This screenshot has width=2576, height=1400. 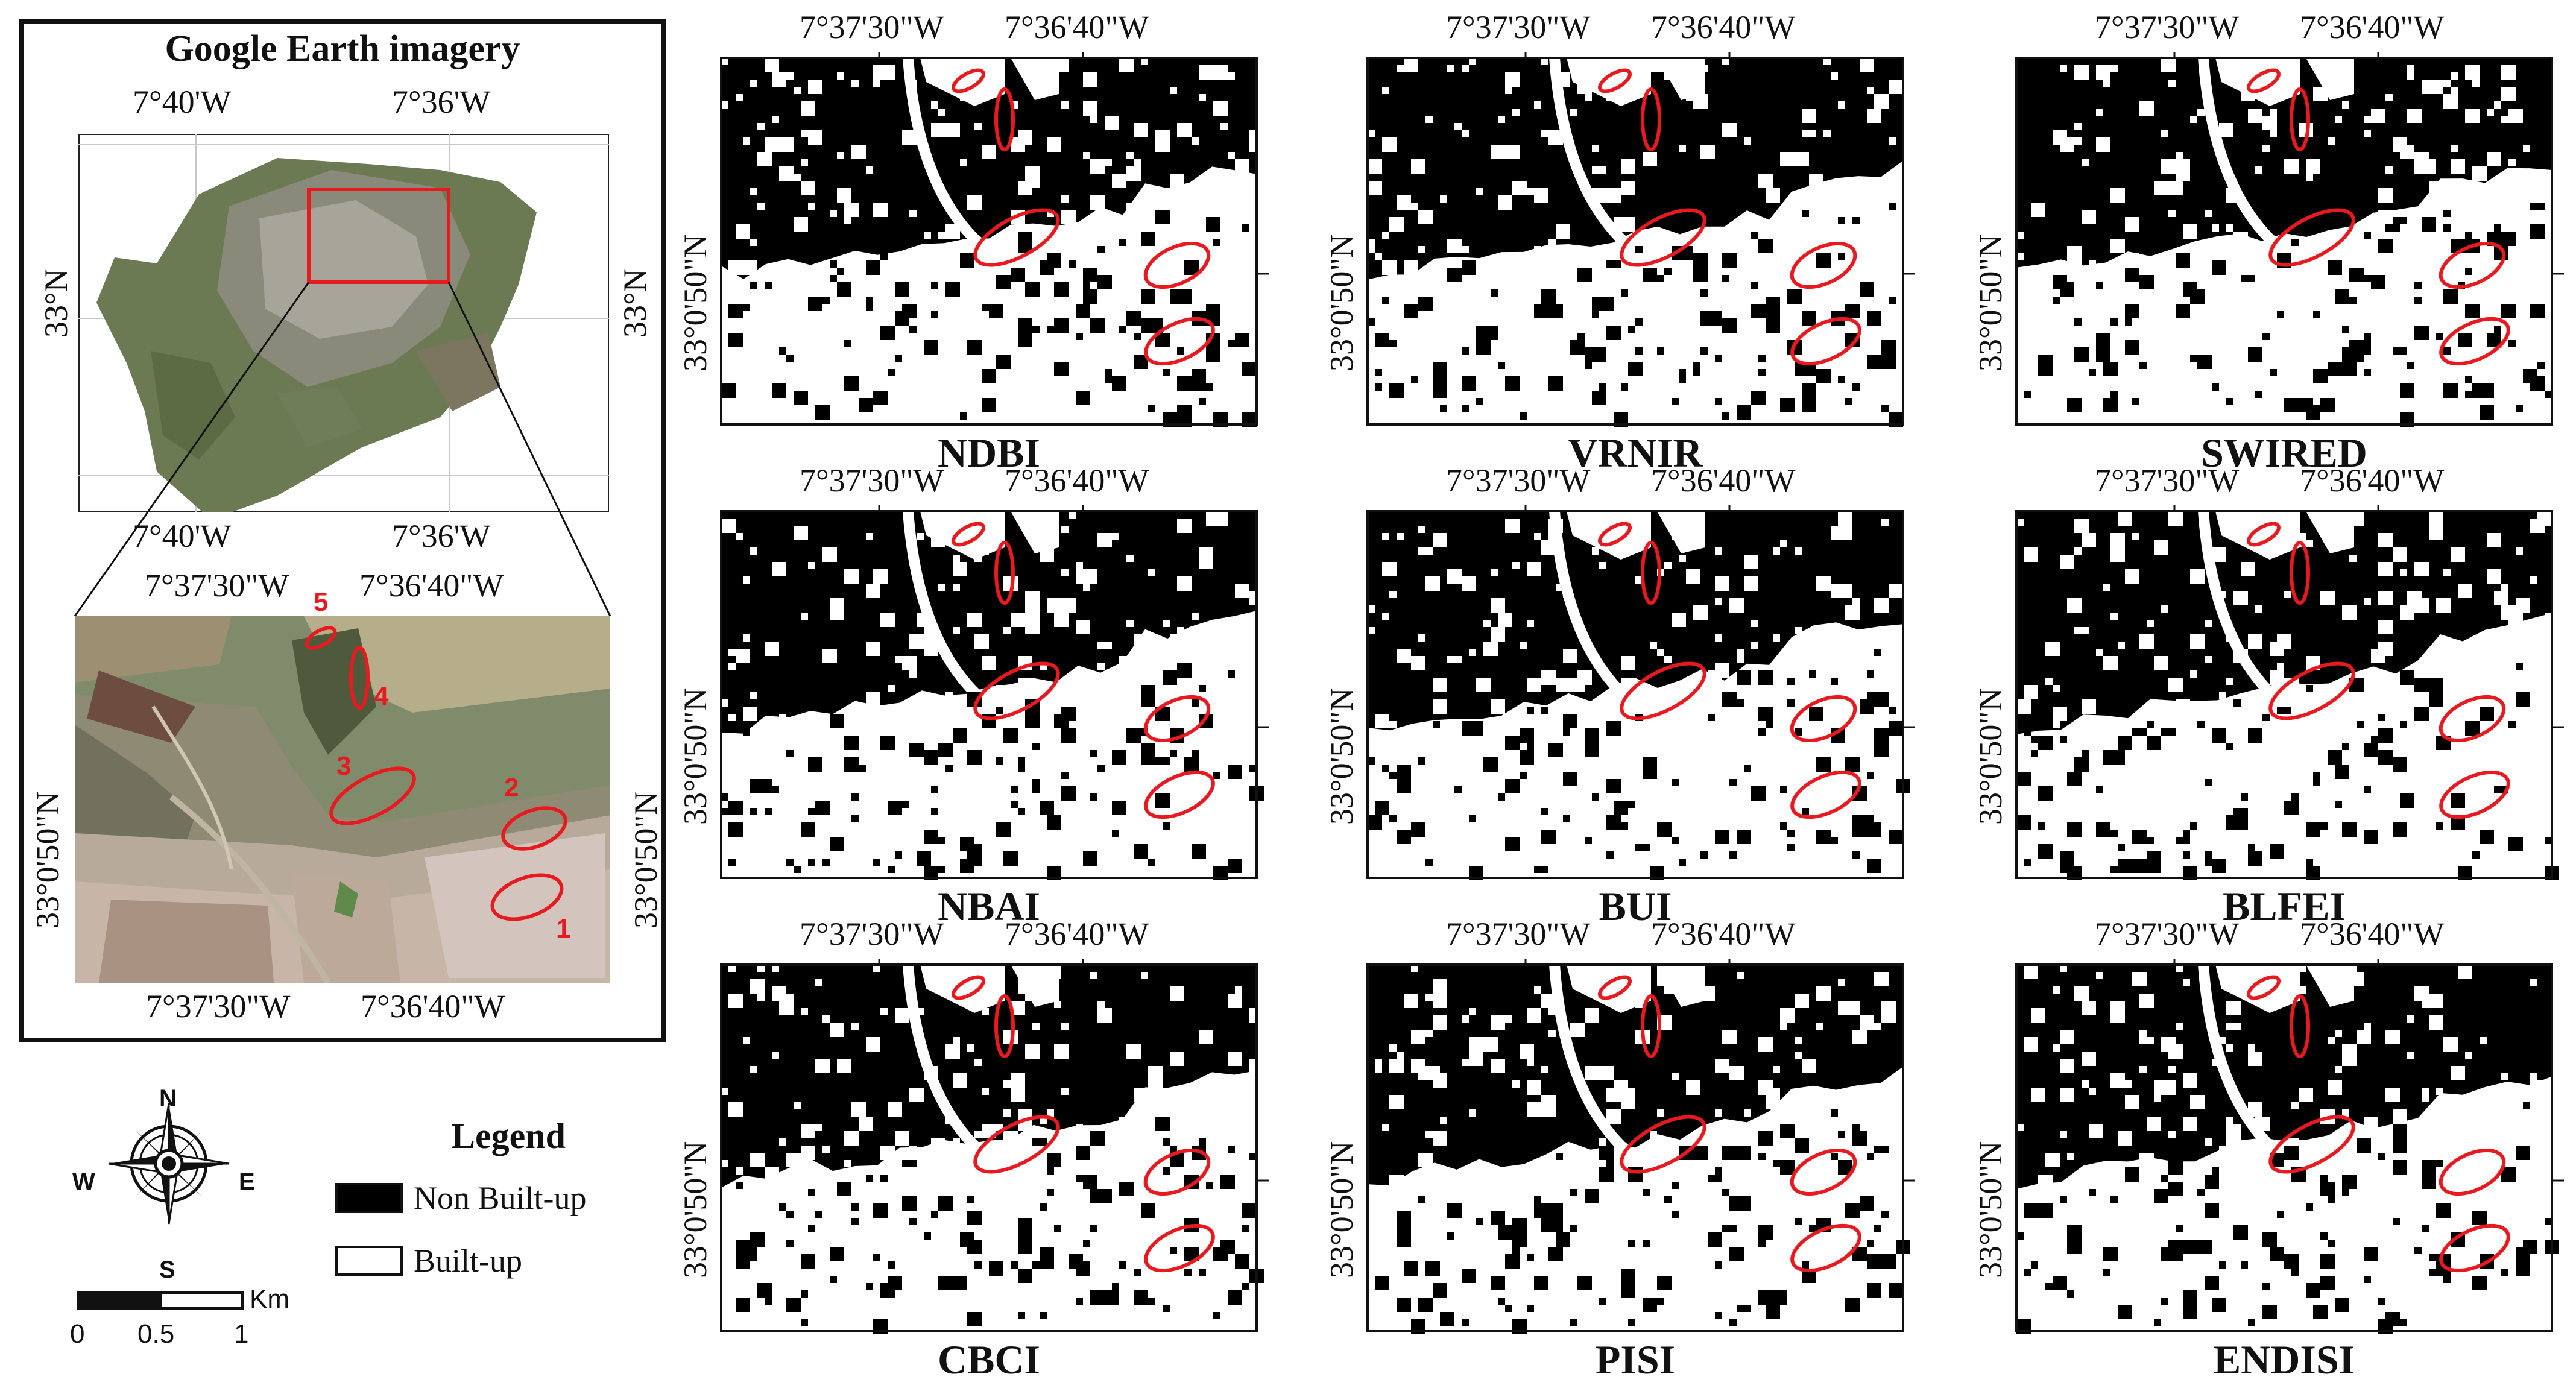 What do you see at coordinates (1004, 573) in the screenshot?
I see `nbai-site-4-ellipse` at bounding box center [1004, 573].